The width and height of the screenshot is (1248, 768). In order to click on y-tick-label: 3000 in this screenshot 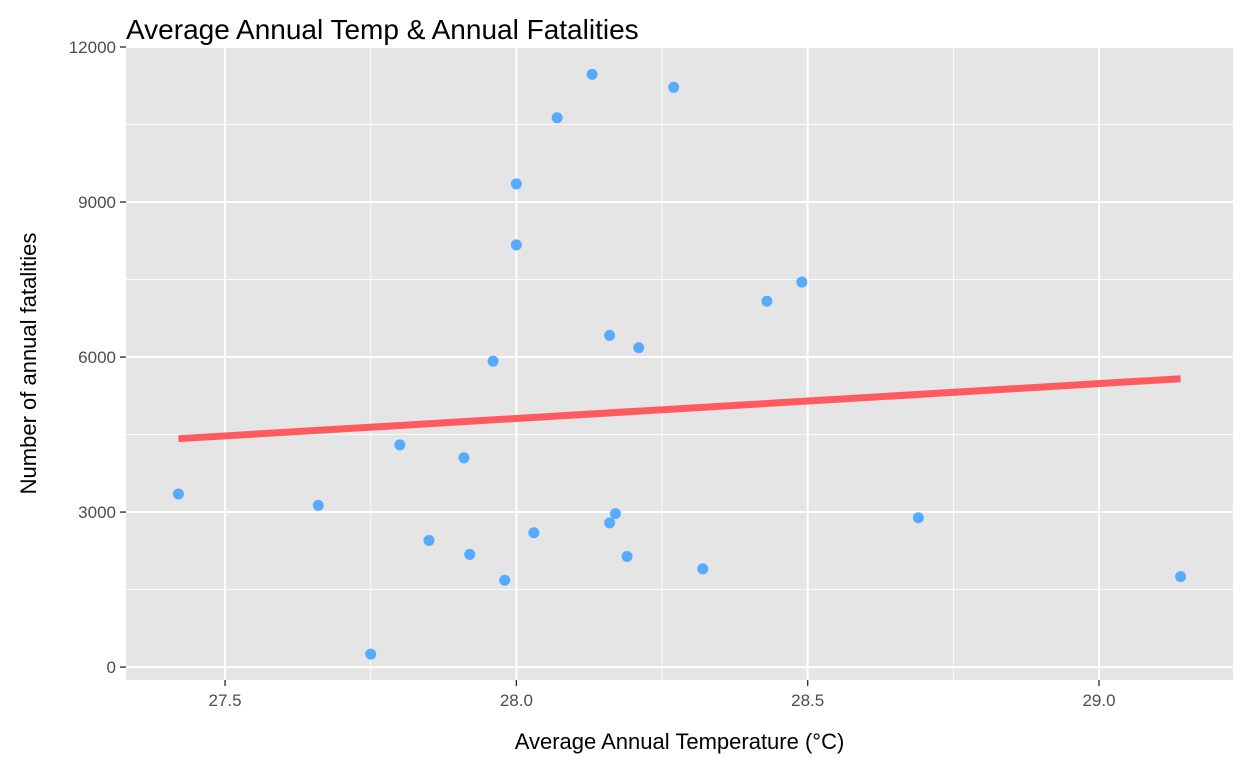, I will do `click(97, 512)`.